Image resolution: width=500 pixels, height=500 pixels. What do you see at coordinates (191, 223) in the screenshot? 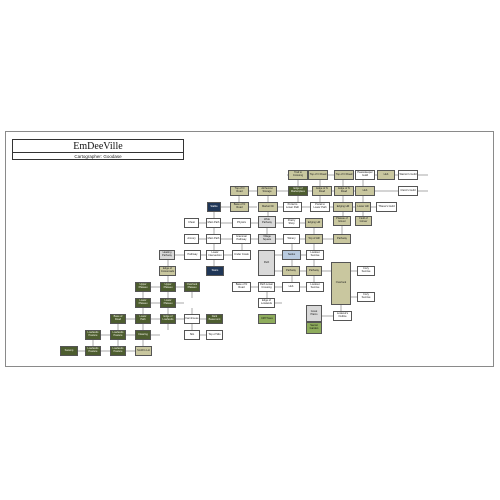
I see `map-room: Chest` at bounding box center [191, 223].